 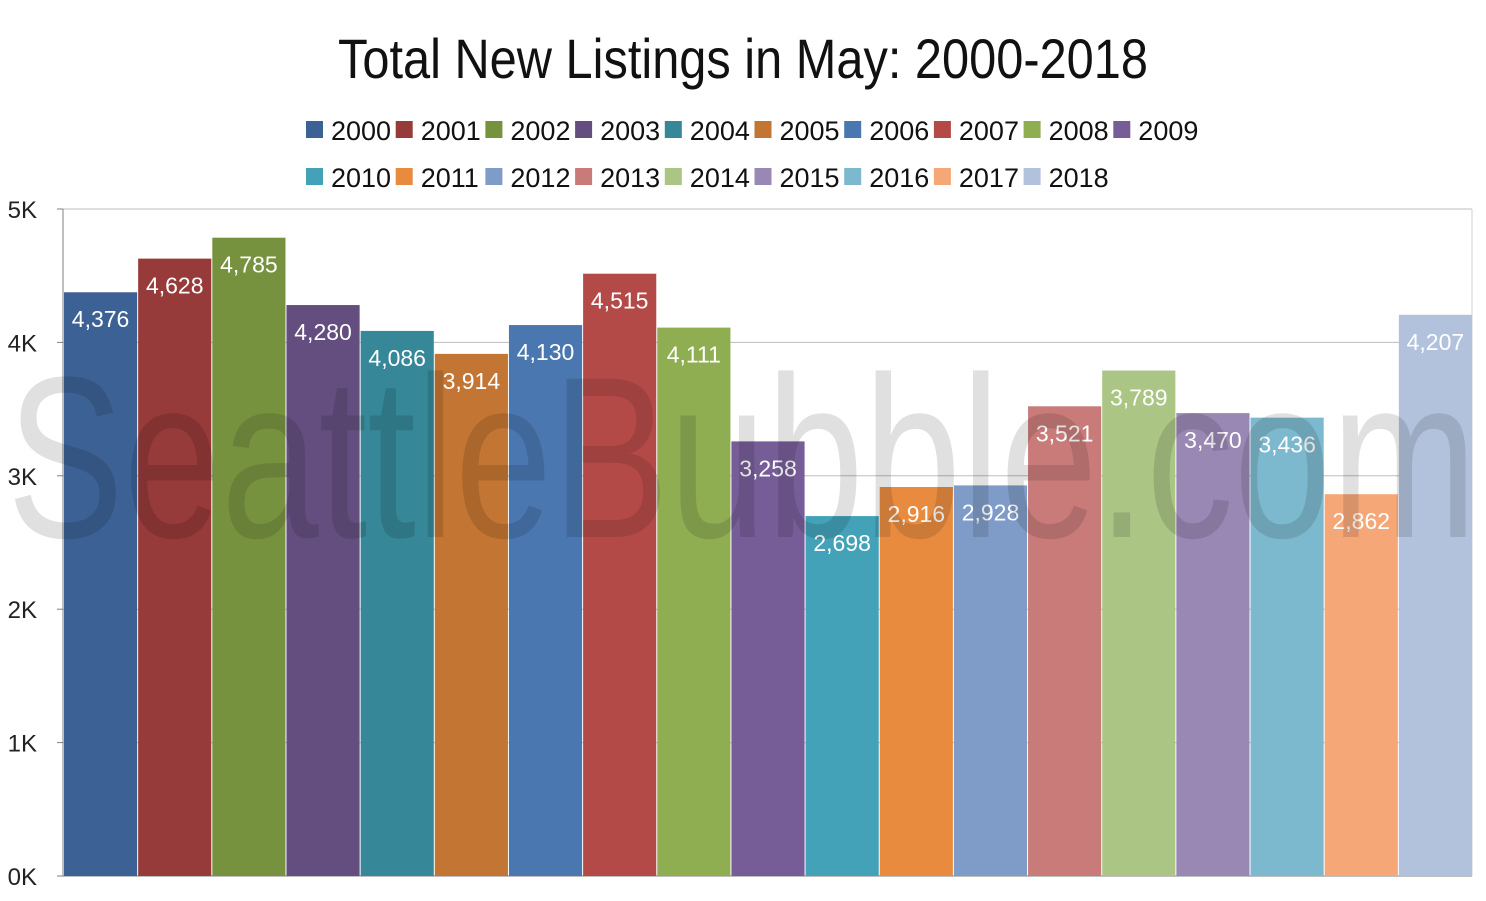 I want to click on legend-swatch-2007, so click(x=942, y=129).